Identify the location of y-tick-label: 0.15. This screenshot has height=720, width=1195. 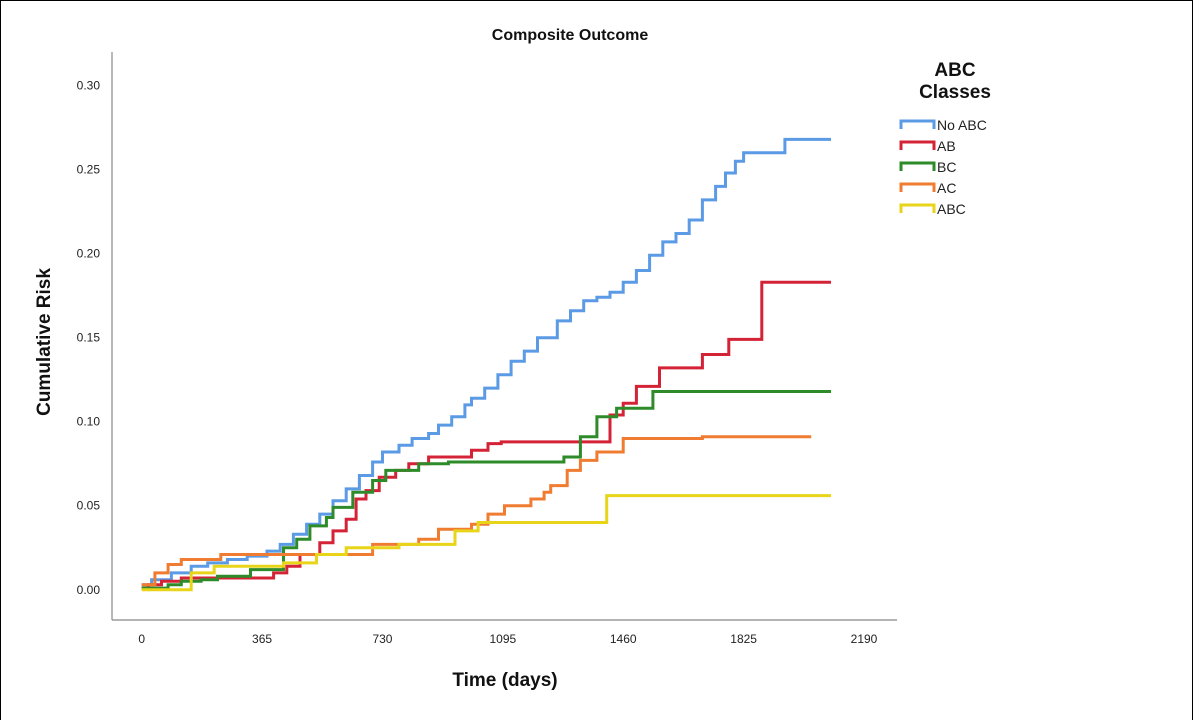
(89, 338).